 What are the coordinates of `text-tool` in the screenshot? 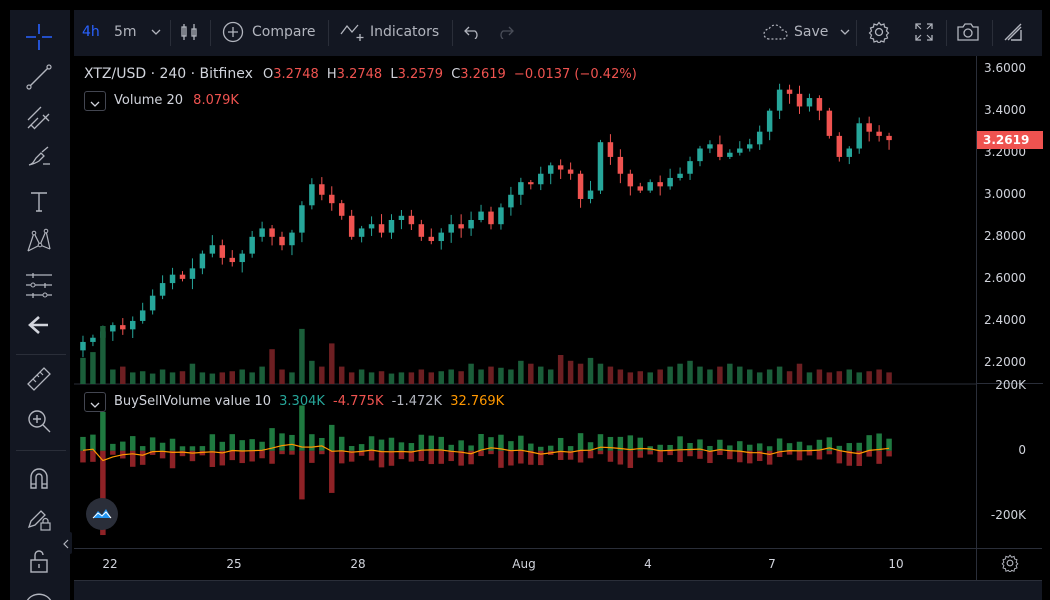 It's located at (39, 203).